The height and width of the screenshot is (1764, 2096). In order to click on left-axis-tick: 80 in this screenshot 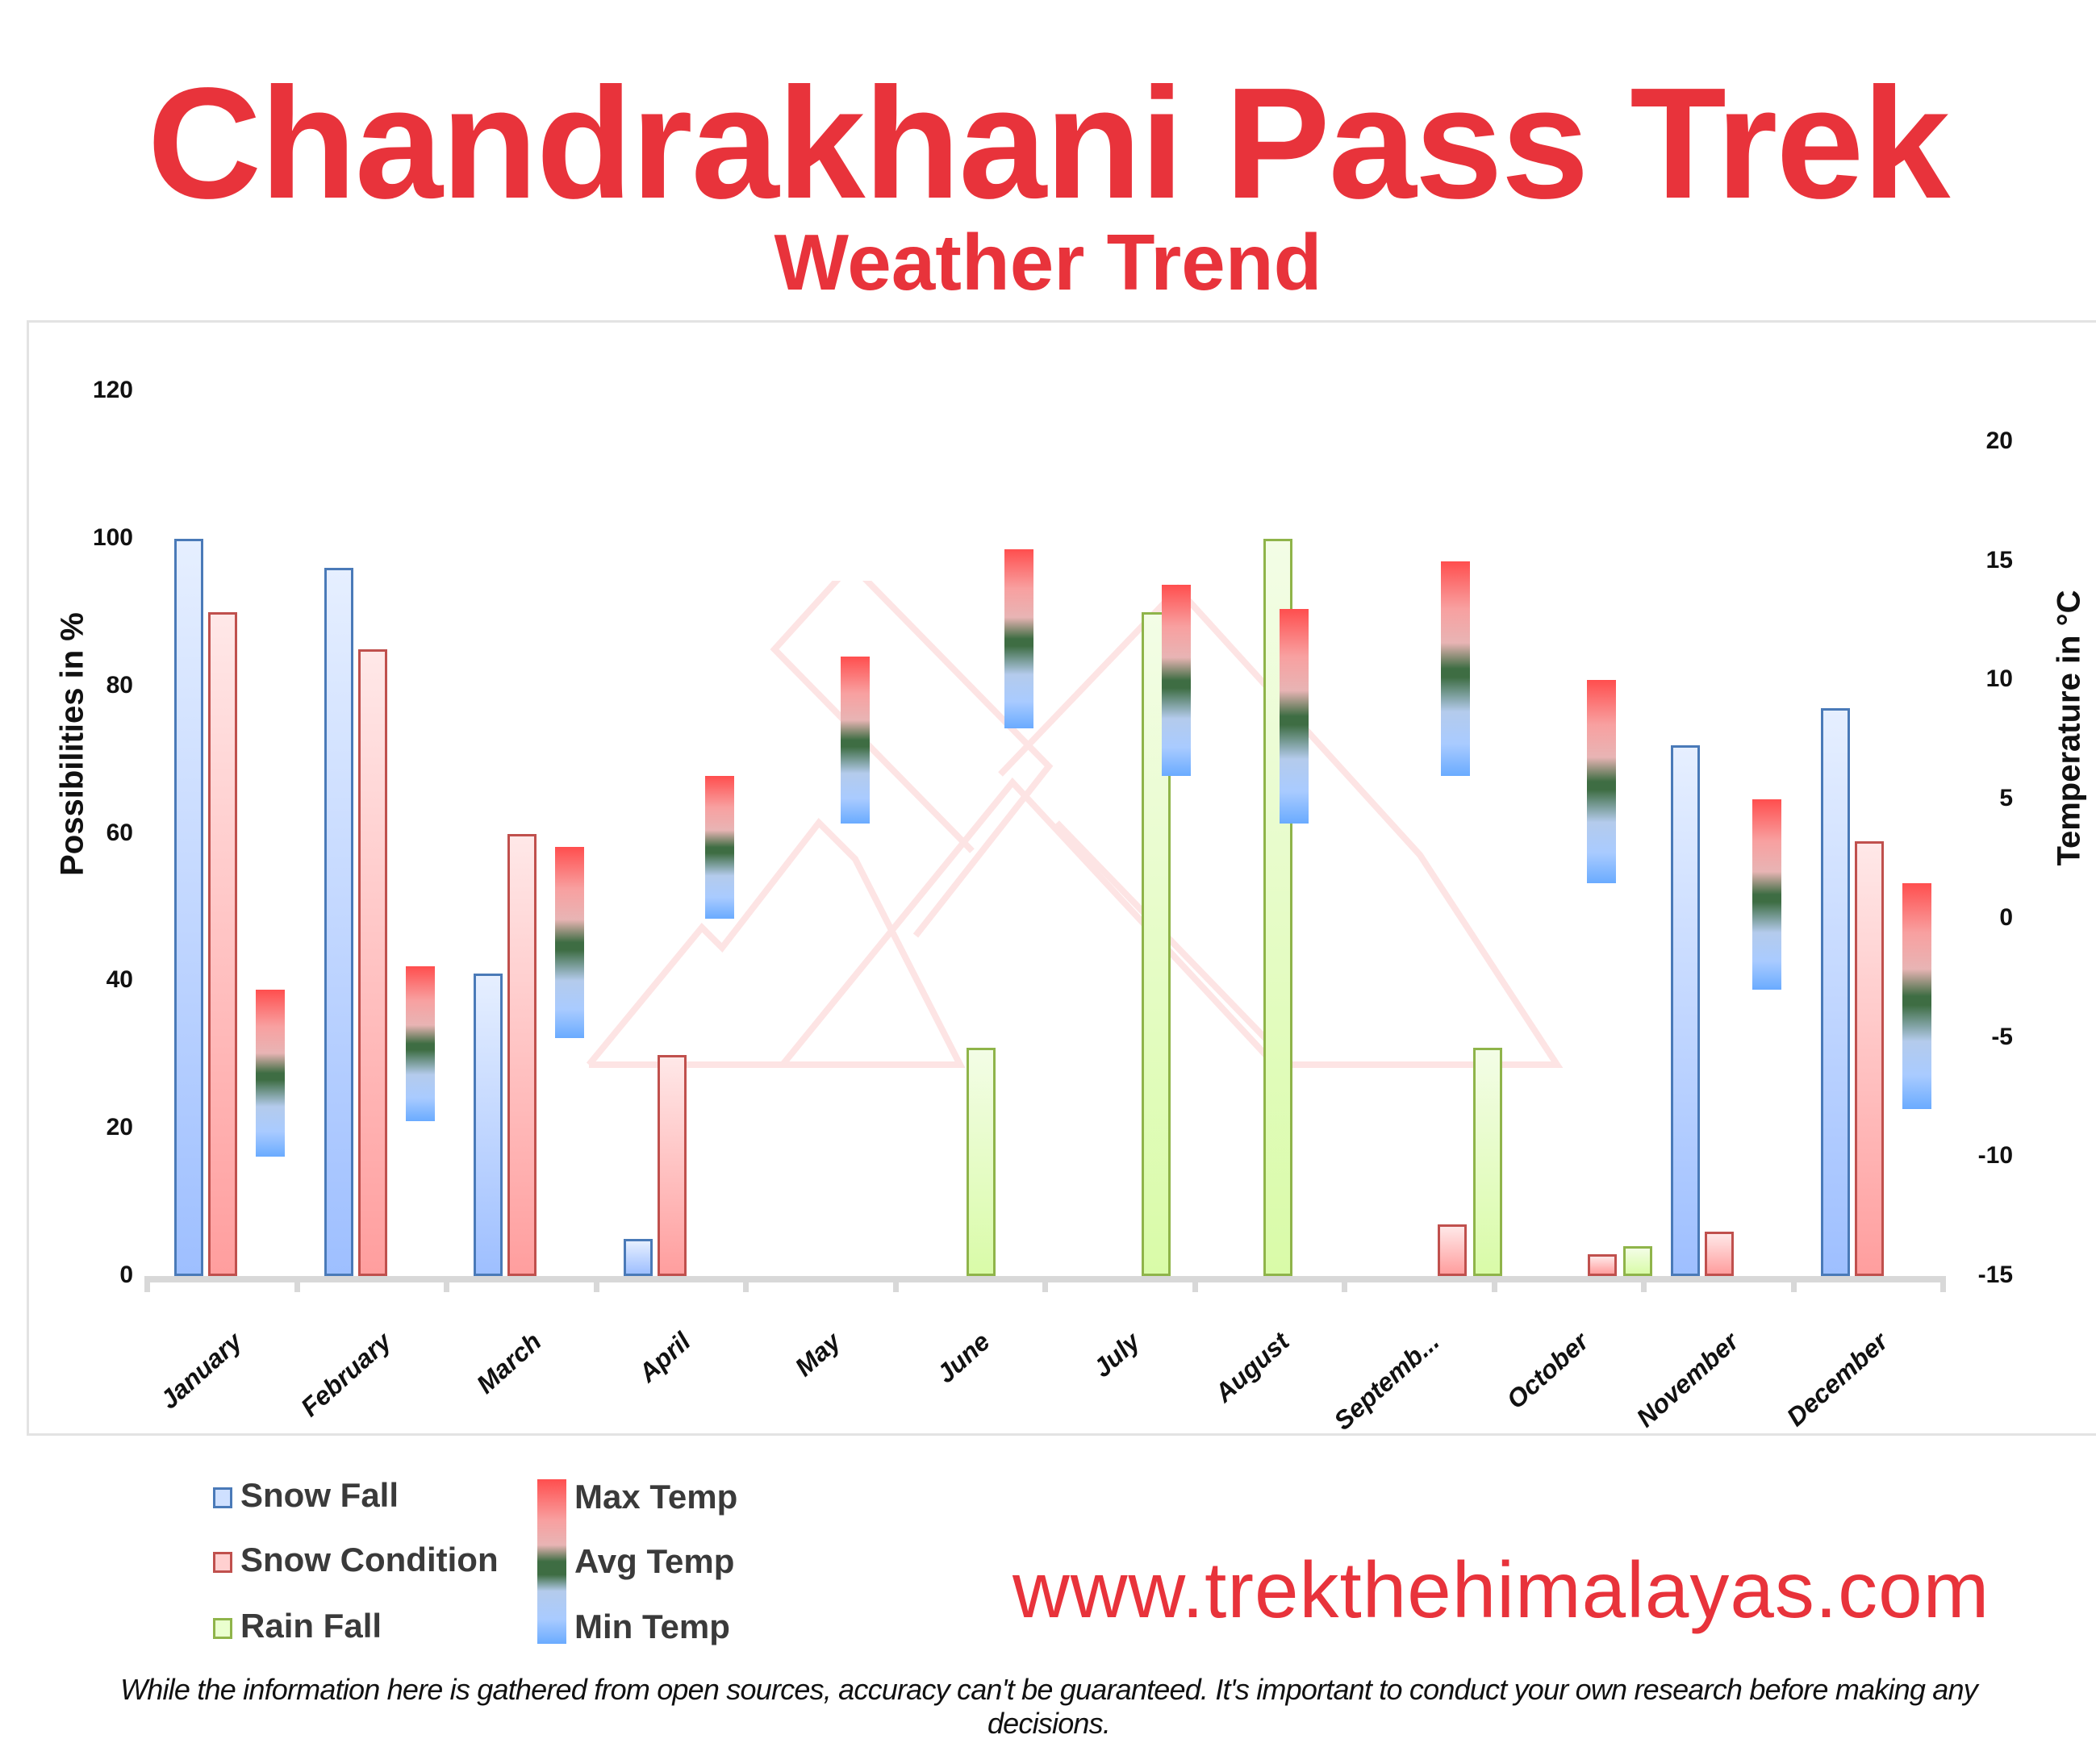, I will do `click(120, 685)`.